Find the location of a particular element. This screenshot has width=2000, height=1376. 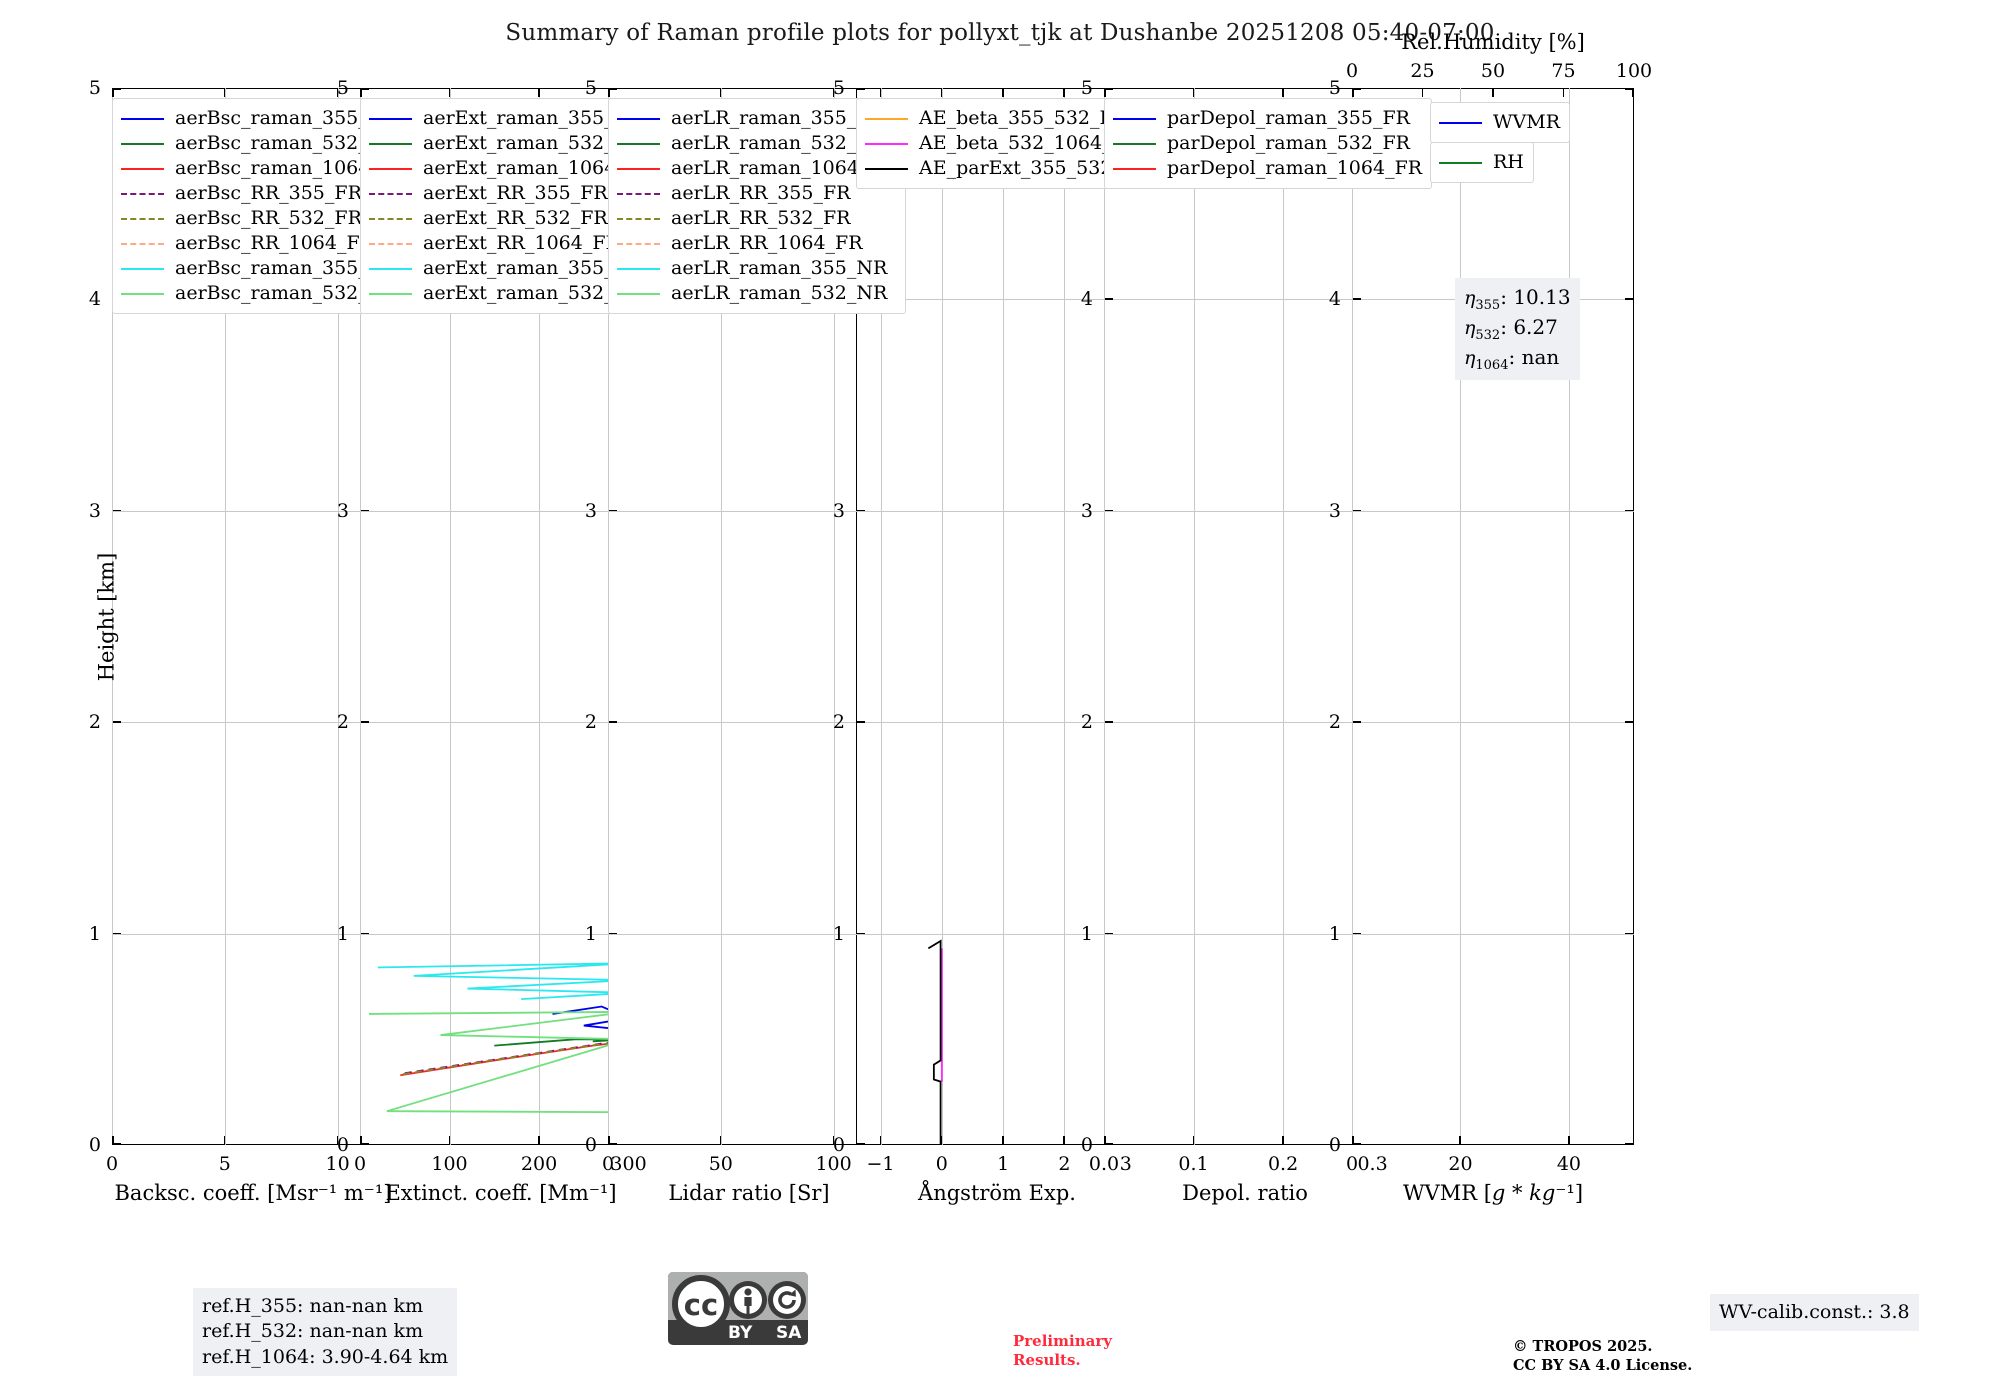

eta-subscript: 355 is located at coordinates (1488, 305).